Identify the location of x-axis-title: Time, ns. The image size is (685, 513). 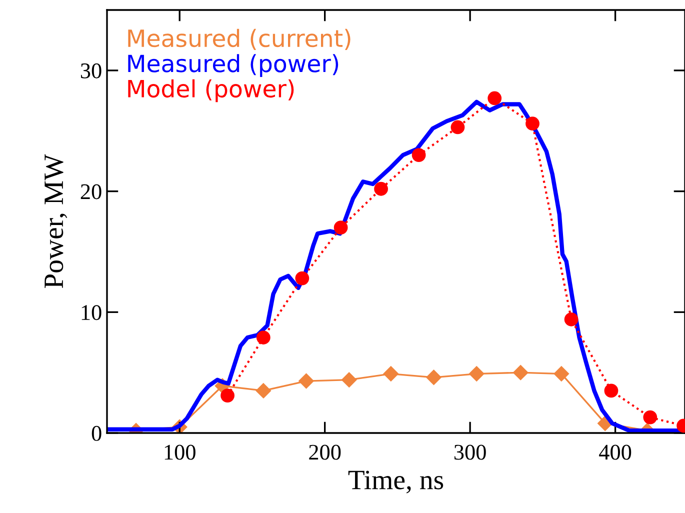
(396, 482).